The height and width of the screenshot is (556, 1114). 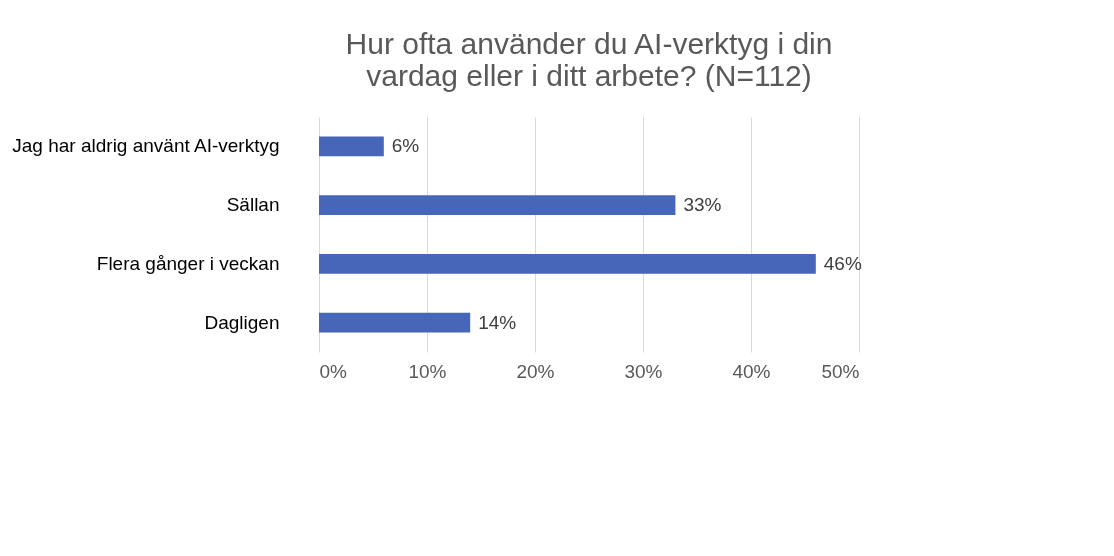 What do you see at coordinates (643, 371) in the screenshot?
I see `x-tick-label: 30%` at bounding box center [643, 371].